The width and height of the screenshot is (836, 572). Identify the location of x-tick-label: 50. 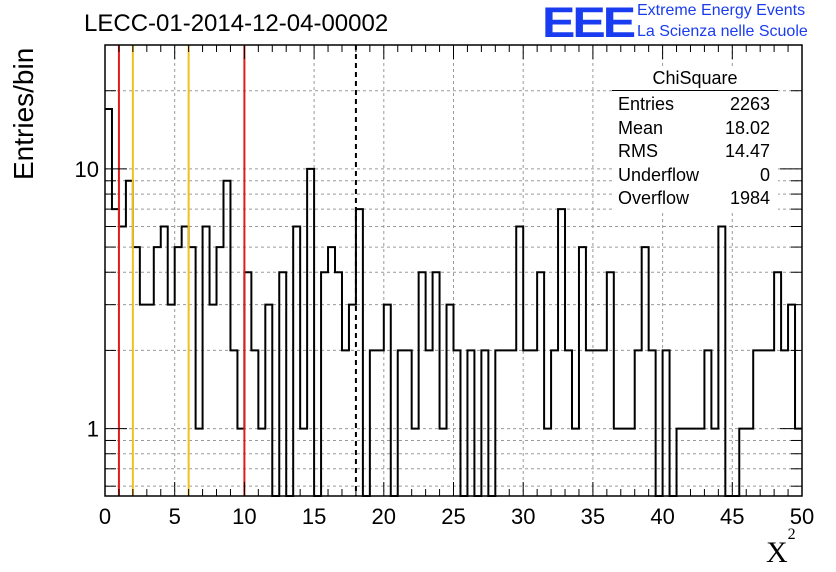
(802, 516).